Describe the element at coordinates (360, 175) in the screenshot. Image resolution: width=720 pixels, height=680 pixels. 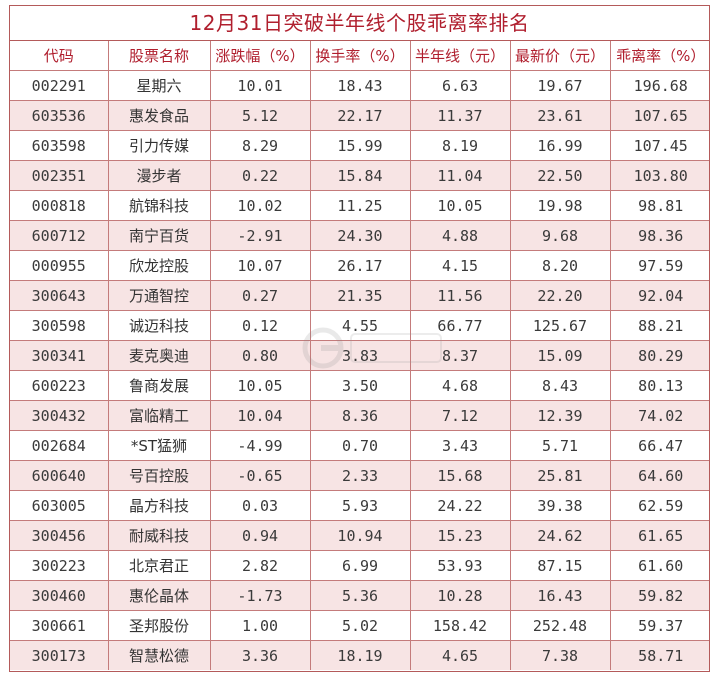
I see `value-cell: 15.84` at that location.